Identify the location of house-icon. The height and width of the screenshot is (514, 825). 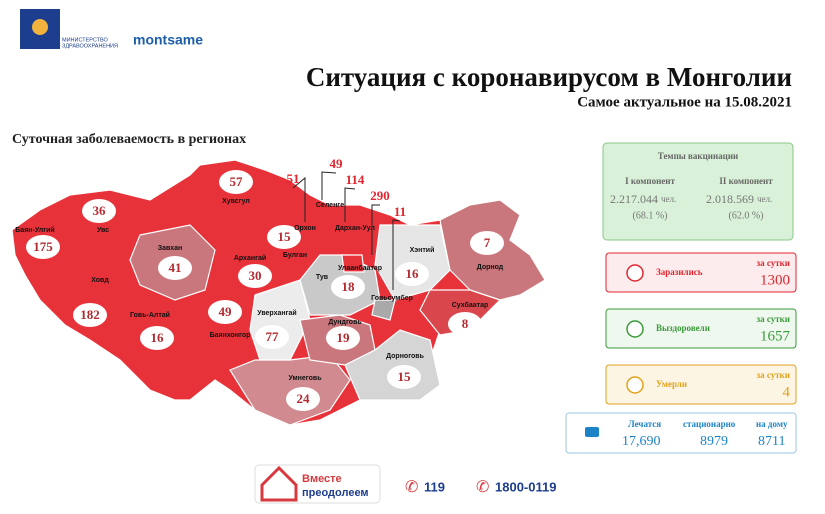
(279, 483).